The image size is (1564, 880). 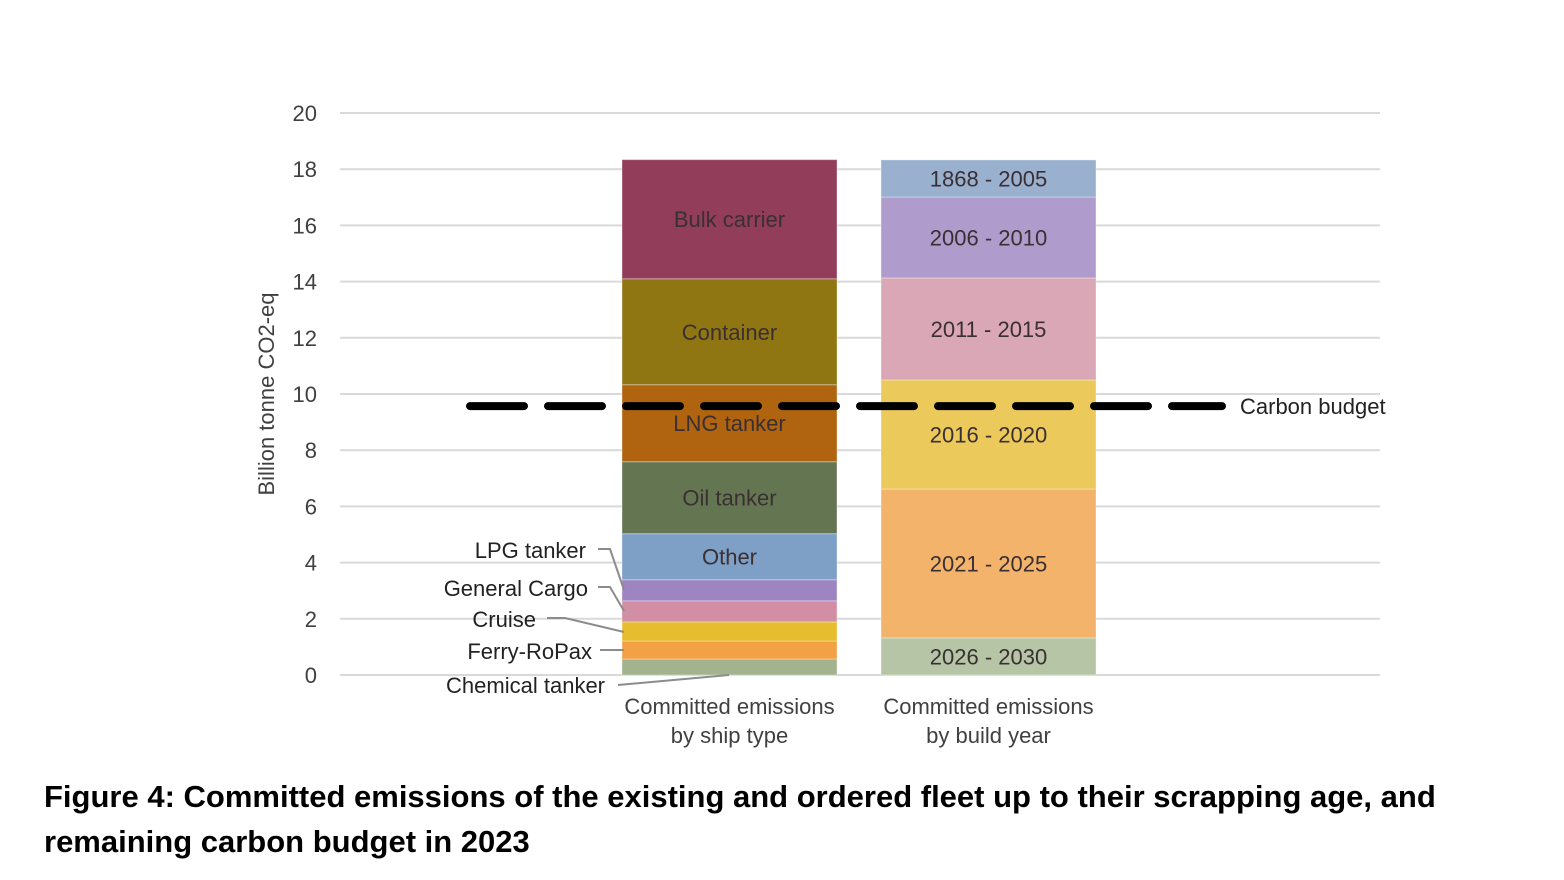 What do you see at coordinates (305, 225) in the screenshot?
I see `y-tick-label: 16` at bounding box center [305, 225].